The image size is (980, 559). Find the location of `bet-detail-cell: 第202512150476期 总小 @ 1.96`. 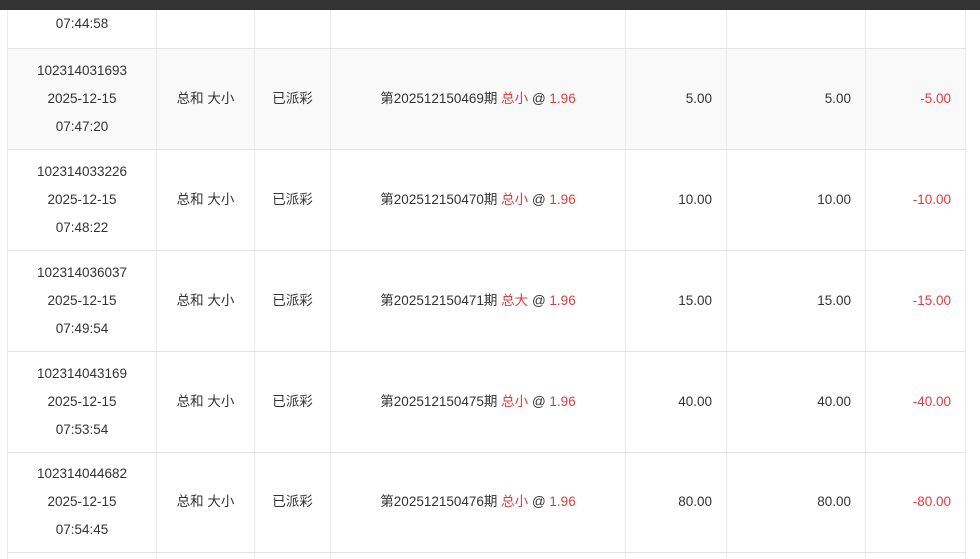

bet-detail-cell: 第202512150476期 总小 @ 1.96 is located at coordinates (478, 502).